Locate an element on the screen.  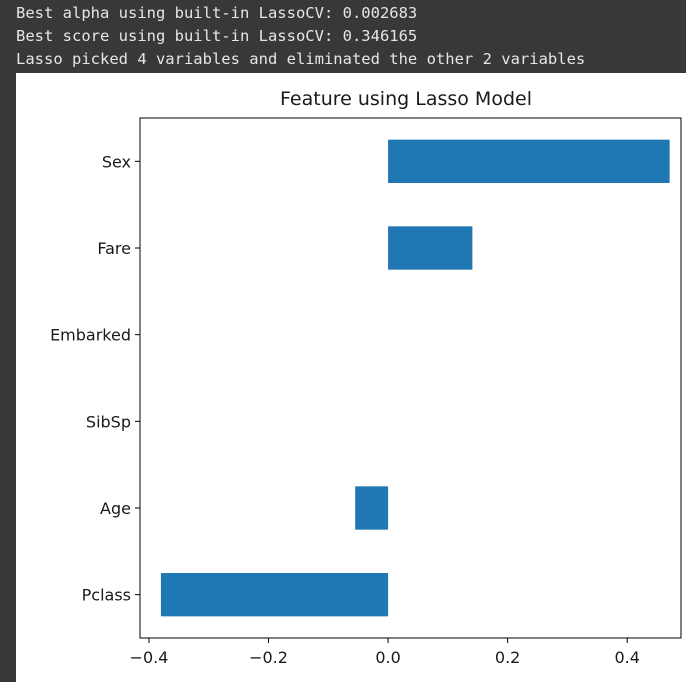
x-tick-label: 0.4 is located at coordinates (626, 657).